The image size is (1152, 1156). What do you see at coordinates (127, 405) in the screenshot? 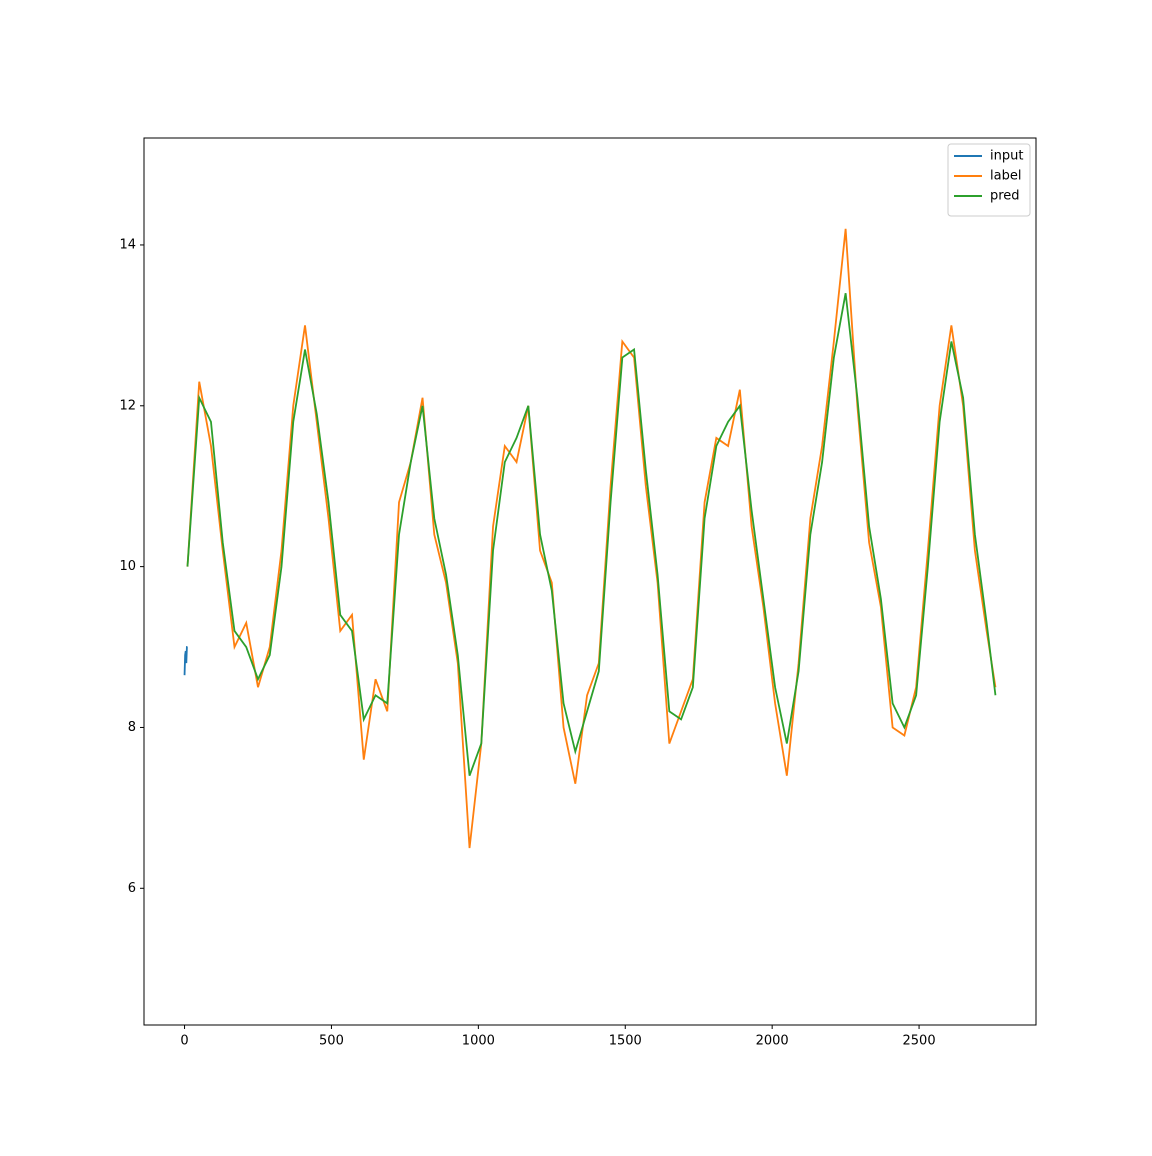
I see `y-tick-label: 12` at bounding box center [127, 405].